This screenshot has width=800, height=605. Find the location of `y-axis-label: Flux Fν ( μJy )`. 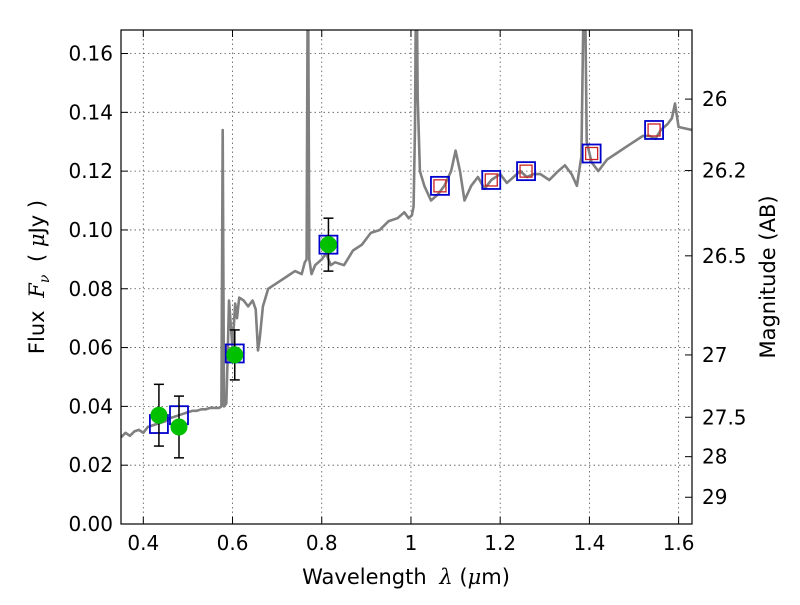

y-axis-label: Flux Fν ( μJy ) is located at coordinates (39, 277).